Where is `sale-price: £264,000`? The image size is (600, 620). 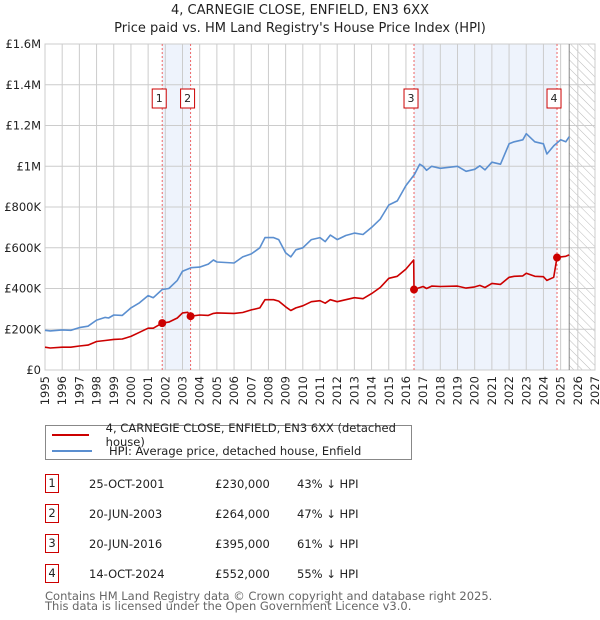
sale-price: £264,000 is located at coordinates (242, 514).